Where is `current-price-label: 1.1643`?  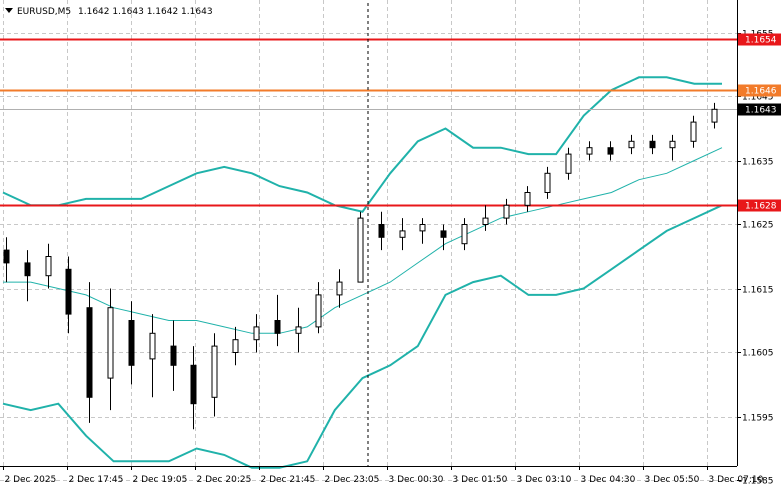 current-price-label: 1.1643 is located at coordinates (761, 111).